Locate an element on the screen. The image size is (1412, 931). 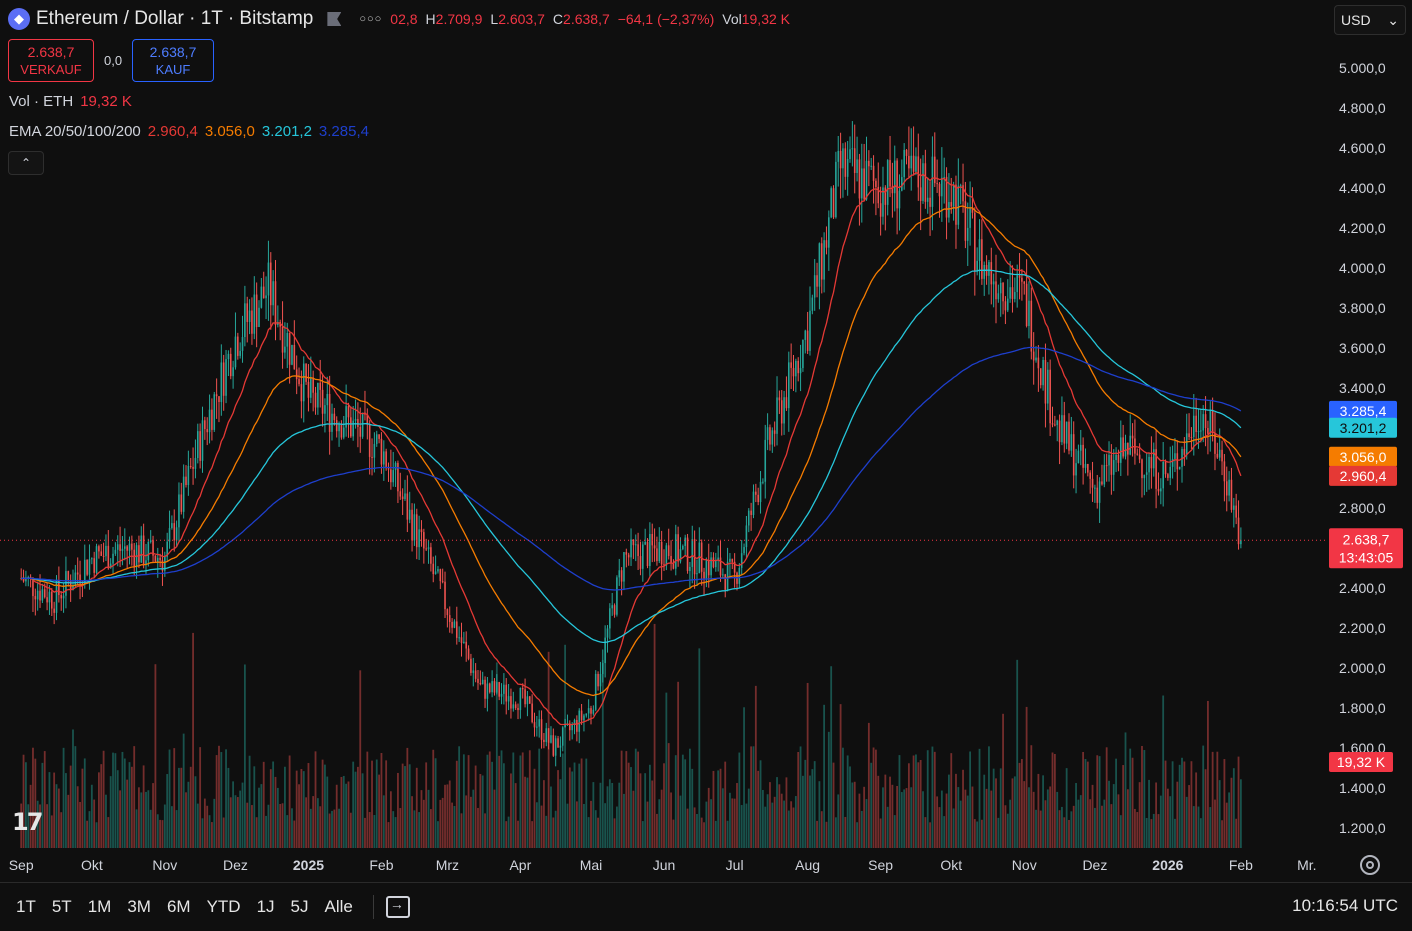
goto-date-icon is located at coordinates (397, 907).